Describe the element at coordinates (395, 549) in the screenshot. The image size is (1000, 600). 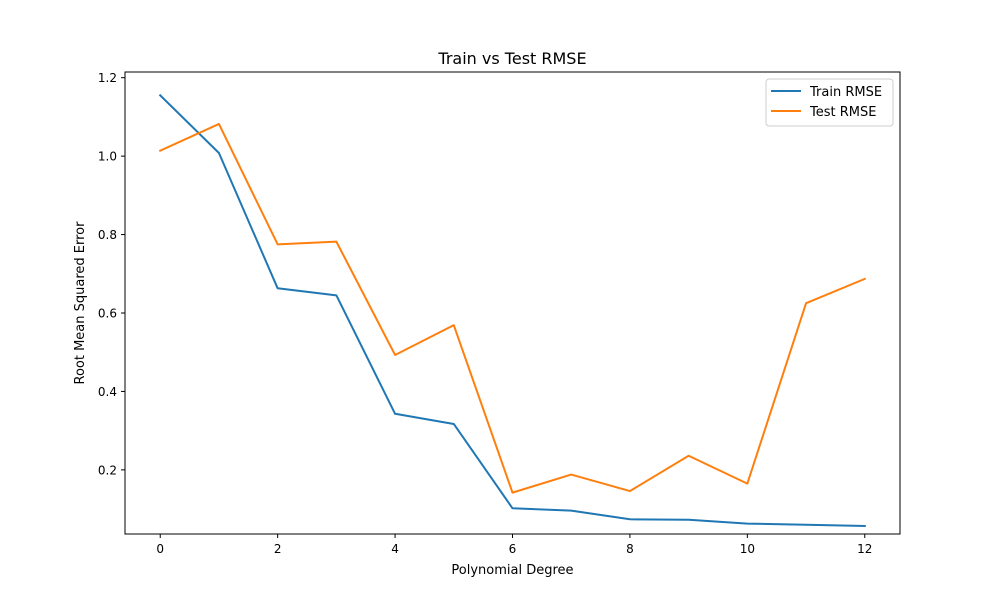
I see `x-tick-label: 4` at that location.